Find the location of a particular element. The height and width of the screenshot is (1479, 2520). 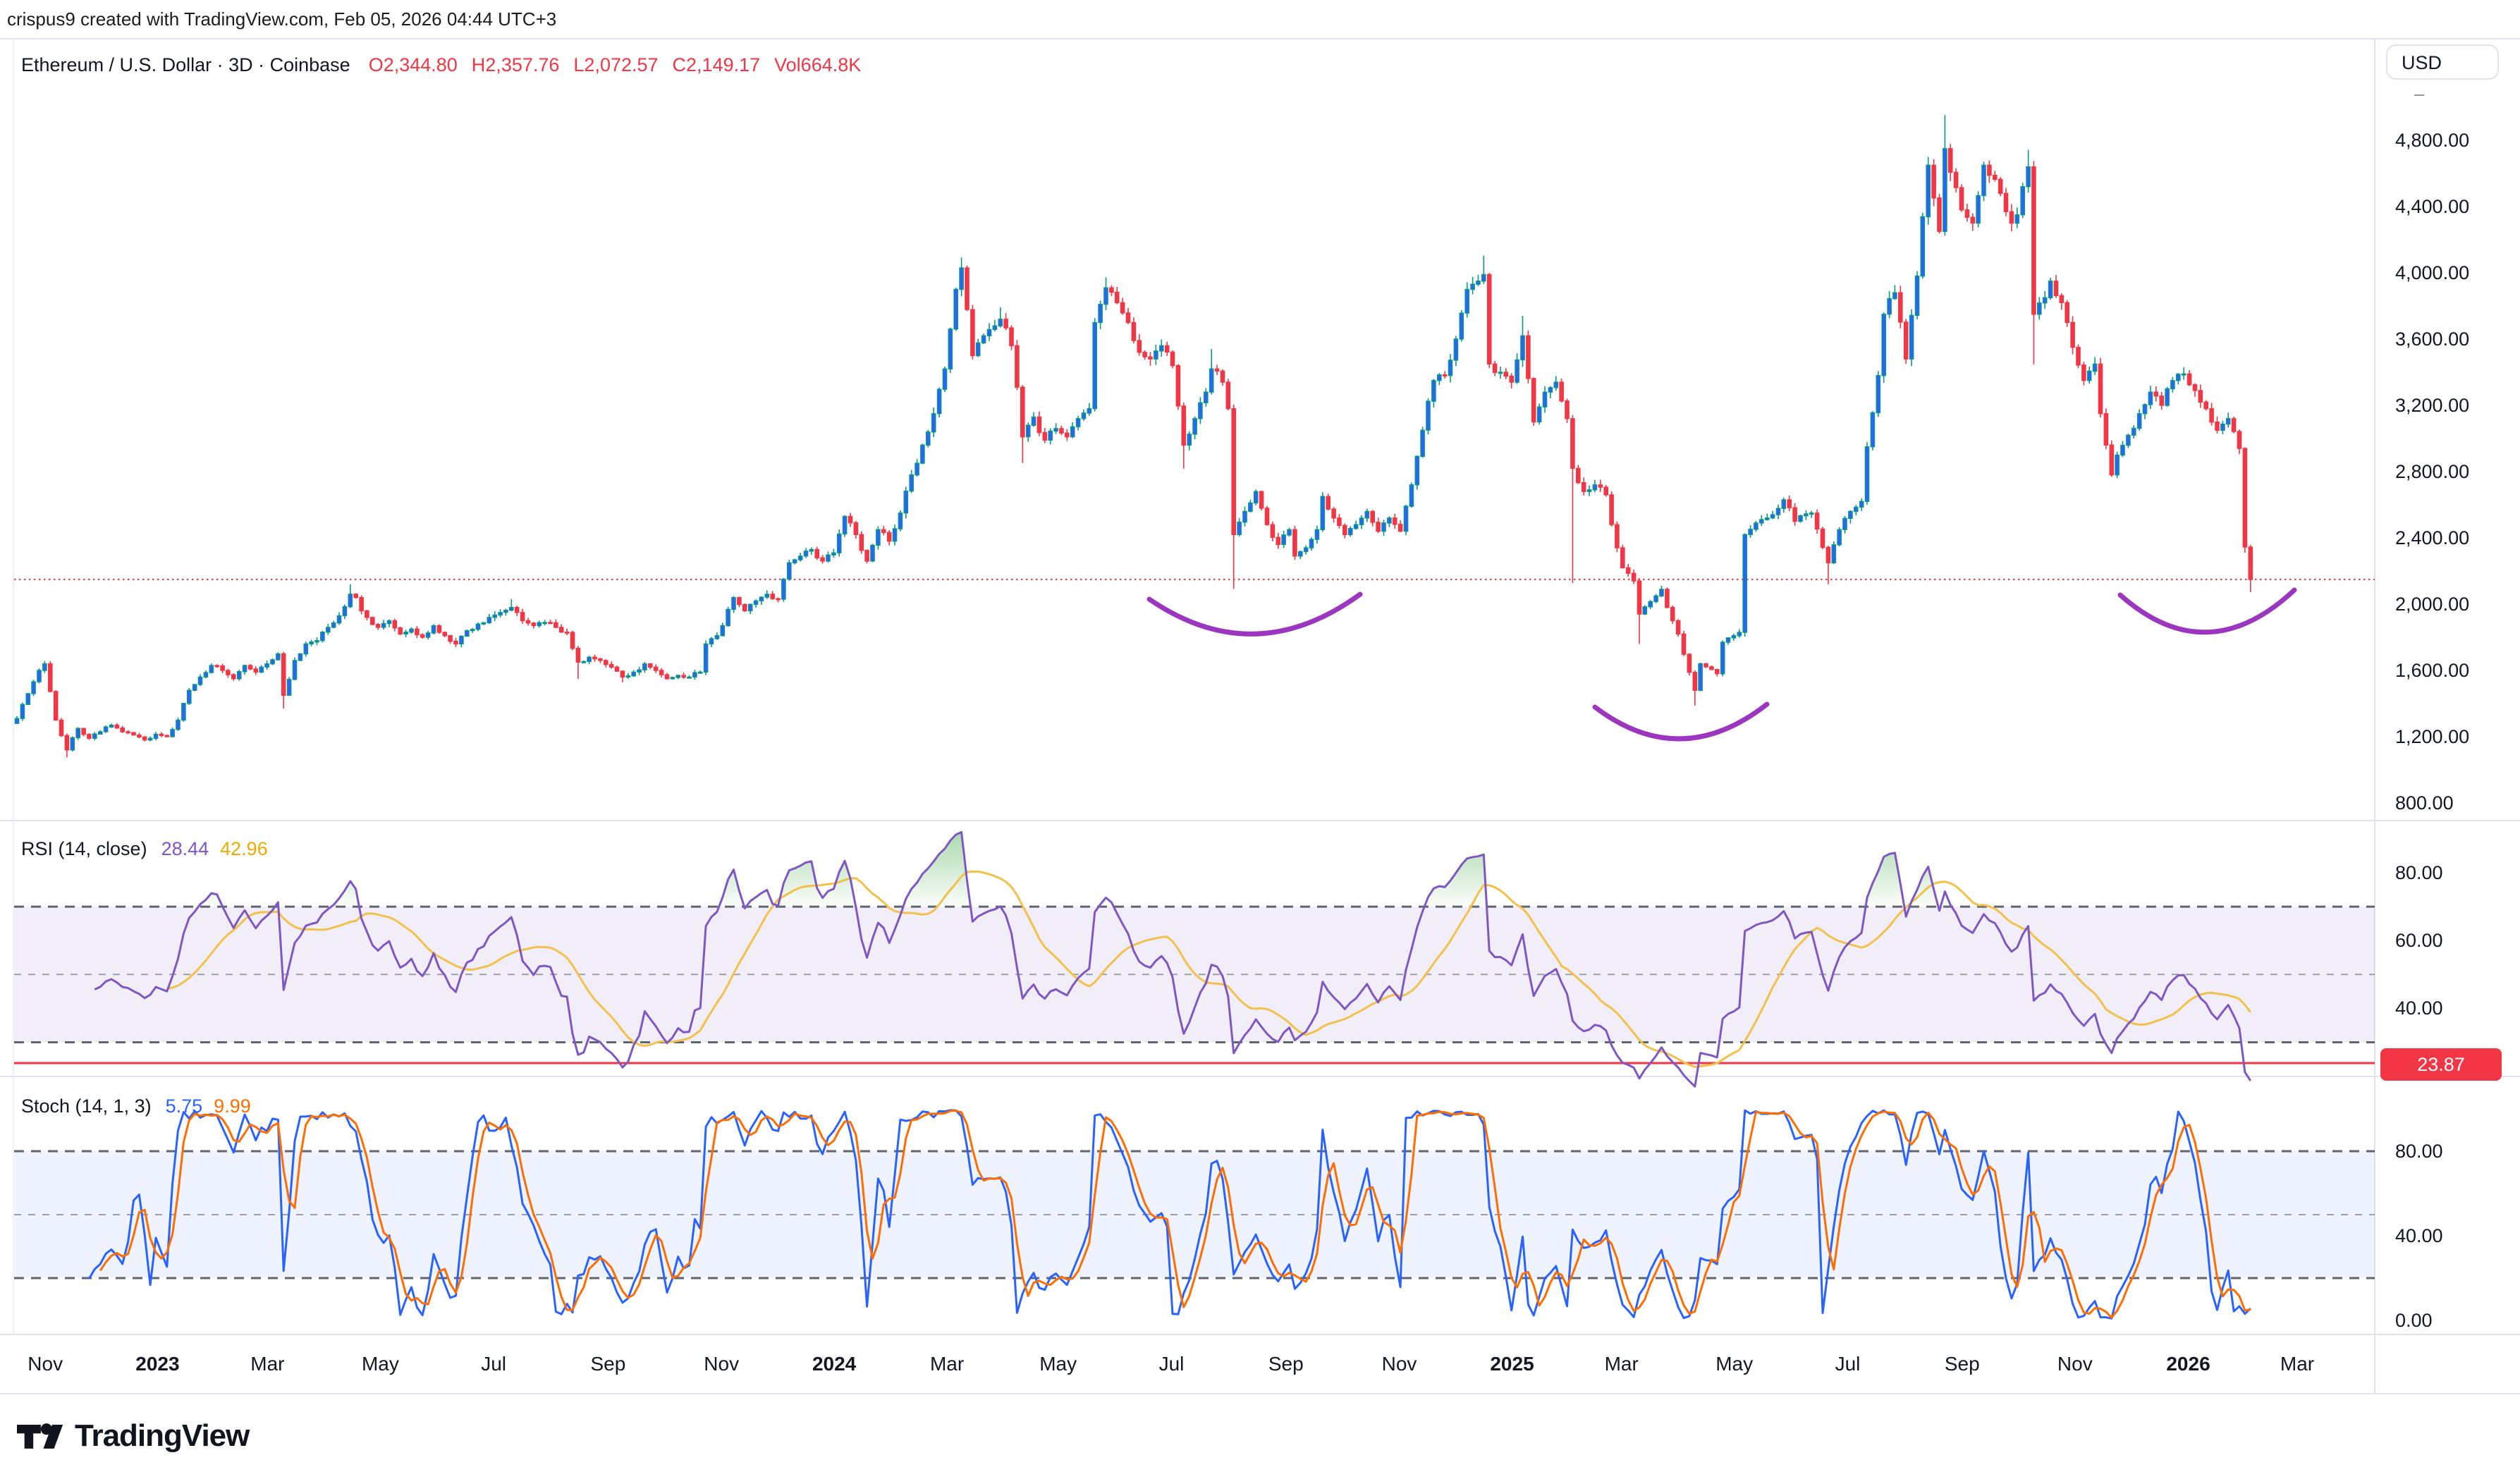

stoch-tick-label: 80.00 is located at coordinates (2419, 1151).